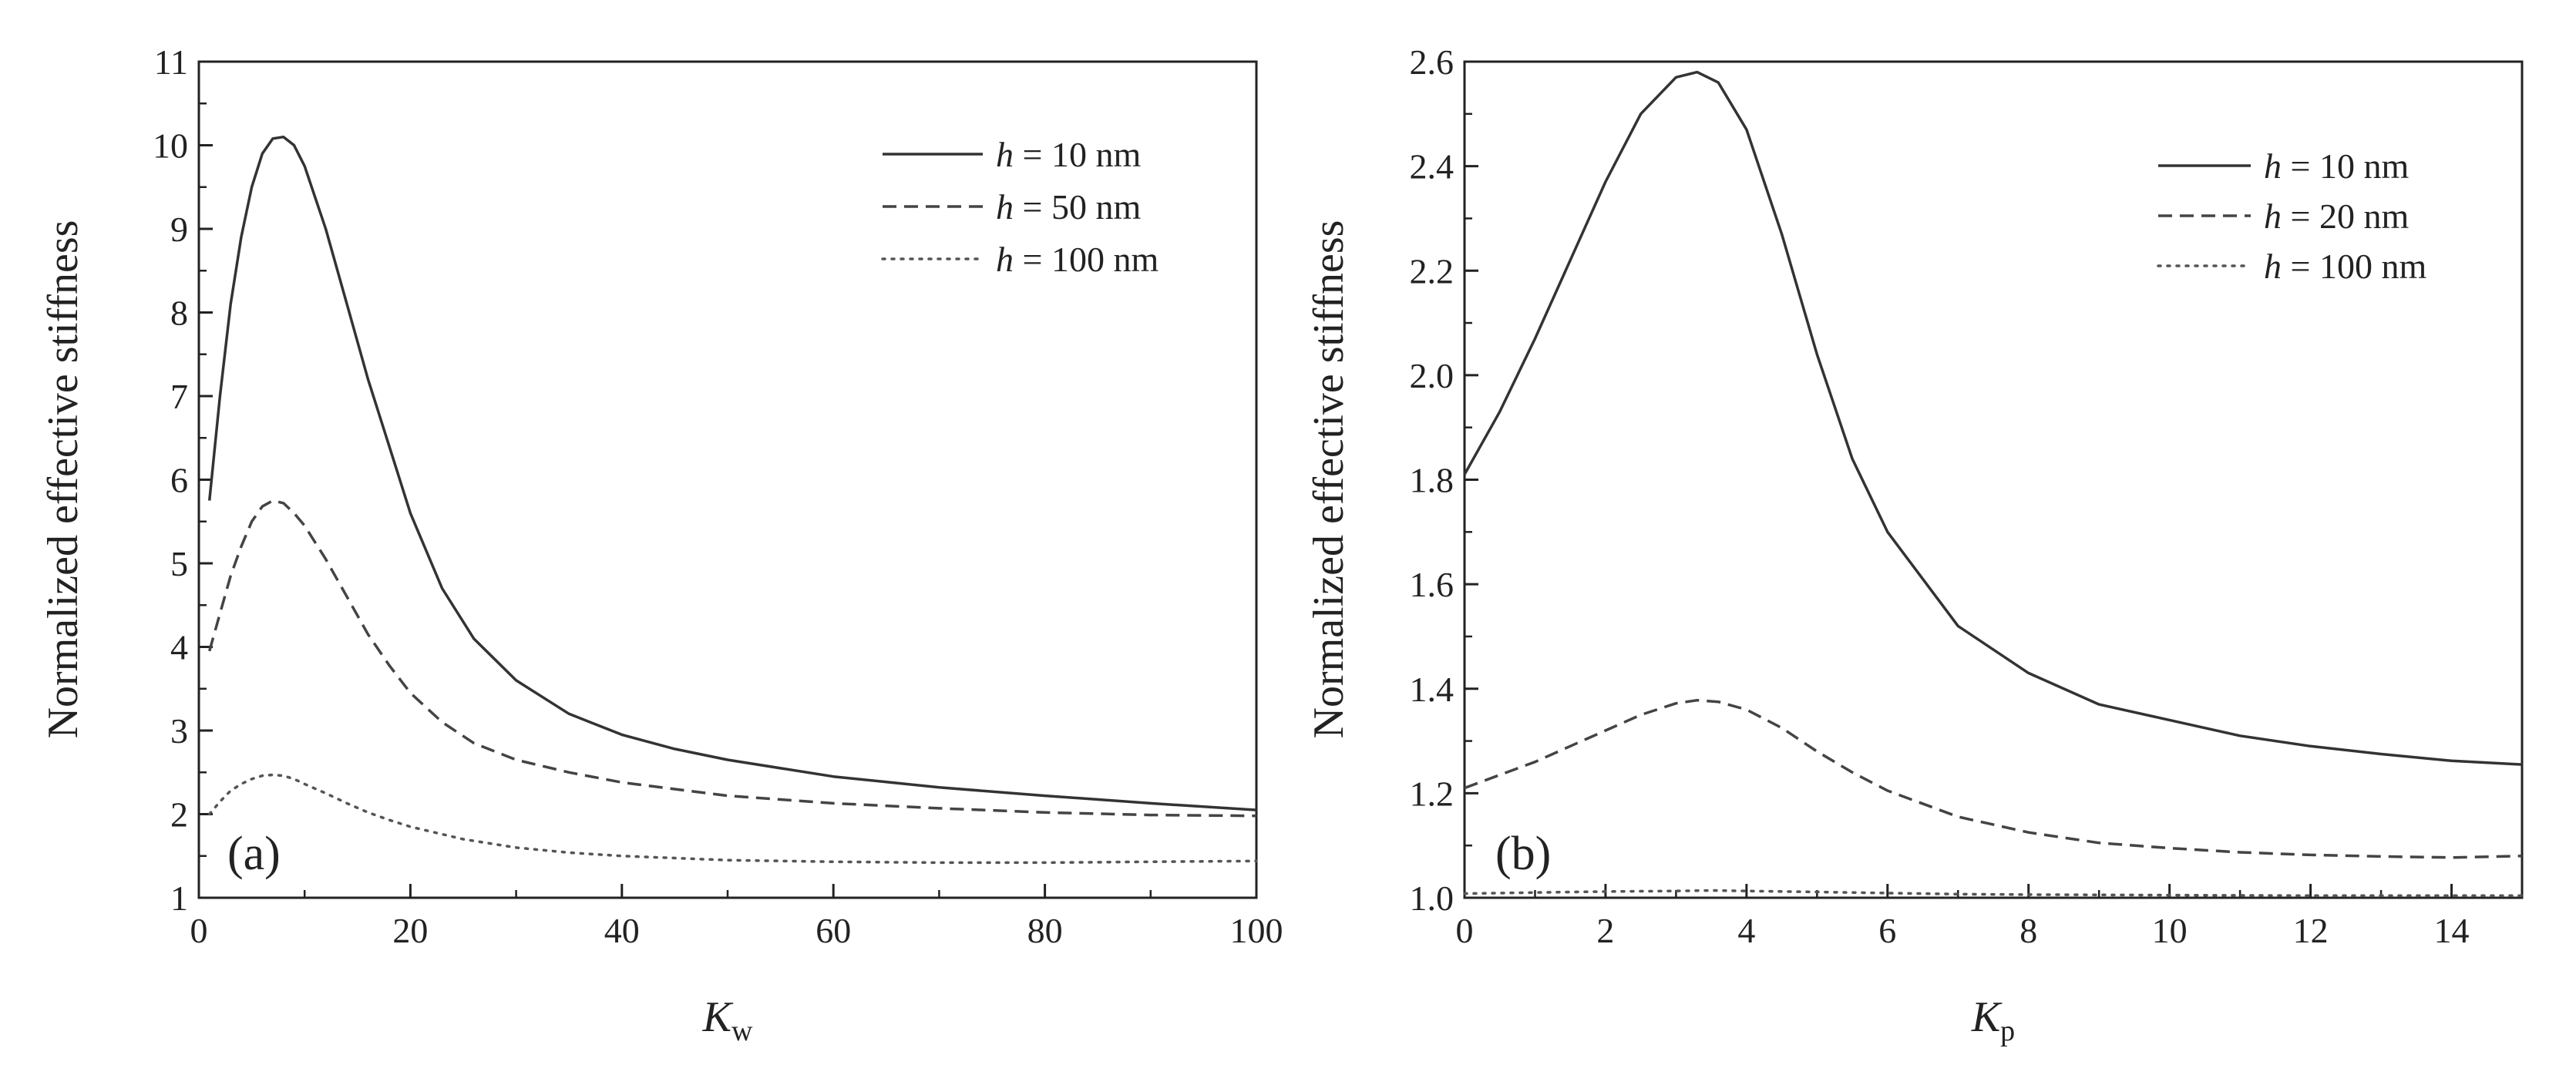  What do you see at coordinates (1077, 154) in the screenshot?
I see `legend-rest-a-0: = 10 nm` at bounding box center [1077, 154].